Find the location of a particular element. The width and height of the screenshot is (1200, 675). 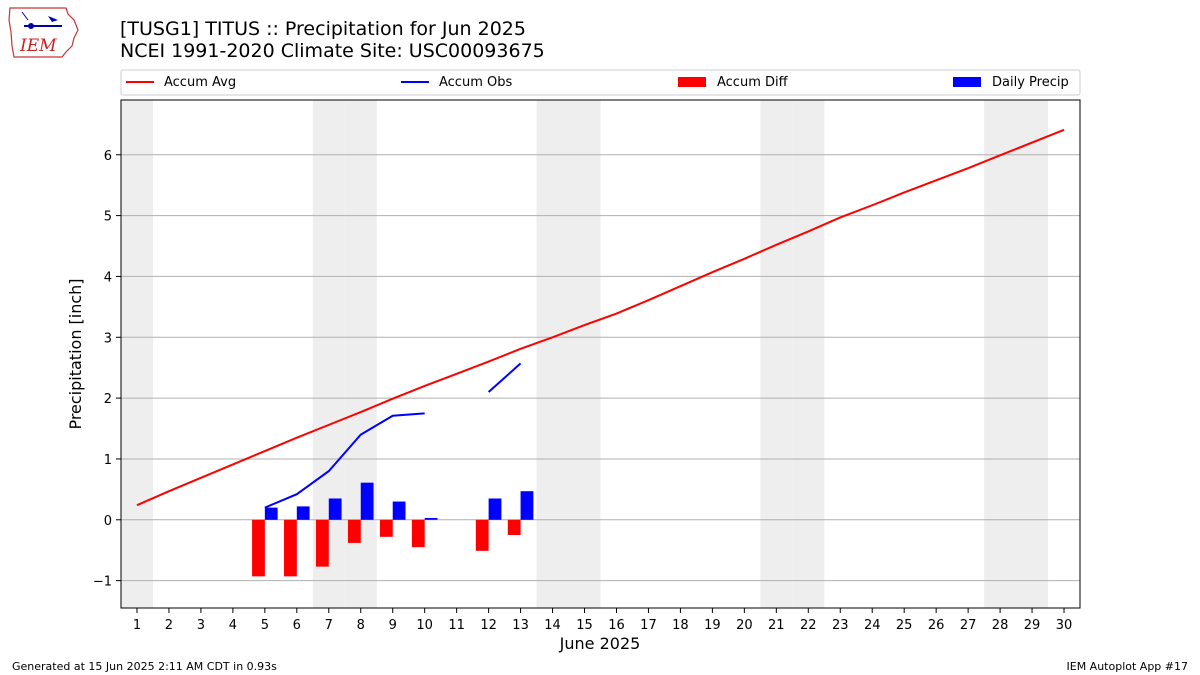

x-tick-label: 15 is located at coordinates (584, 625).